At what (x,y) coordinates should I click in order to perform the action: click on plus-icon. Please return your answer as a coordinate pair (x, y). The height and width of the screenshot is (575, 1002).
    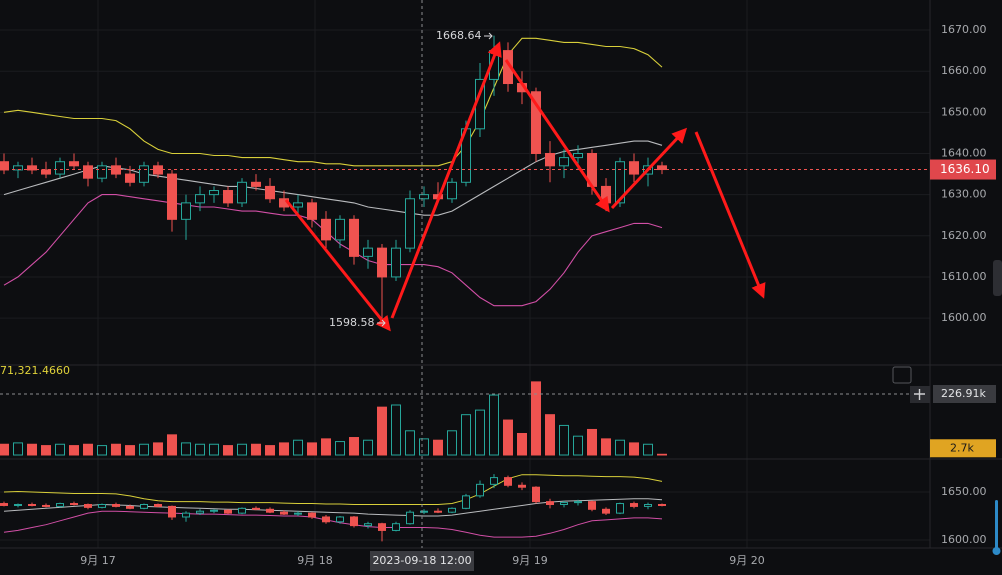
    Looking at the image, I should click on (919, 394).